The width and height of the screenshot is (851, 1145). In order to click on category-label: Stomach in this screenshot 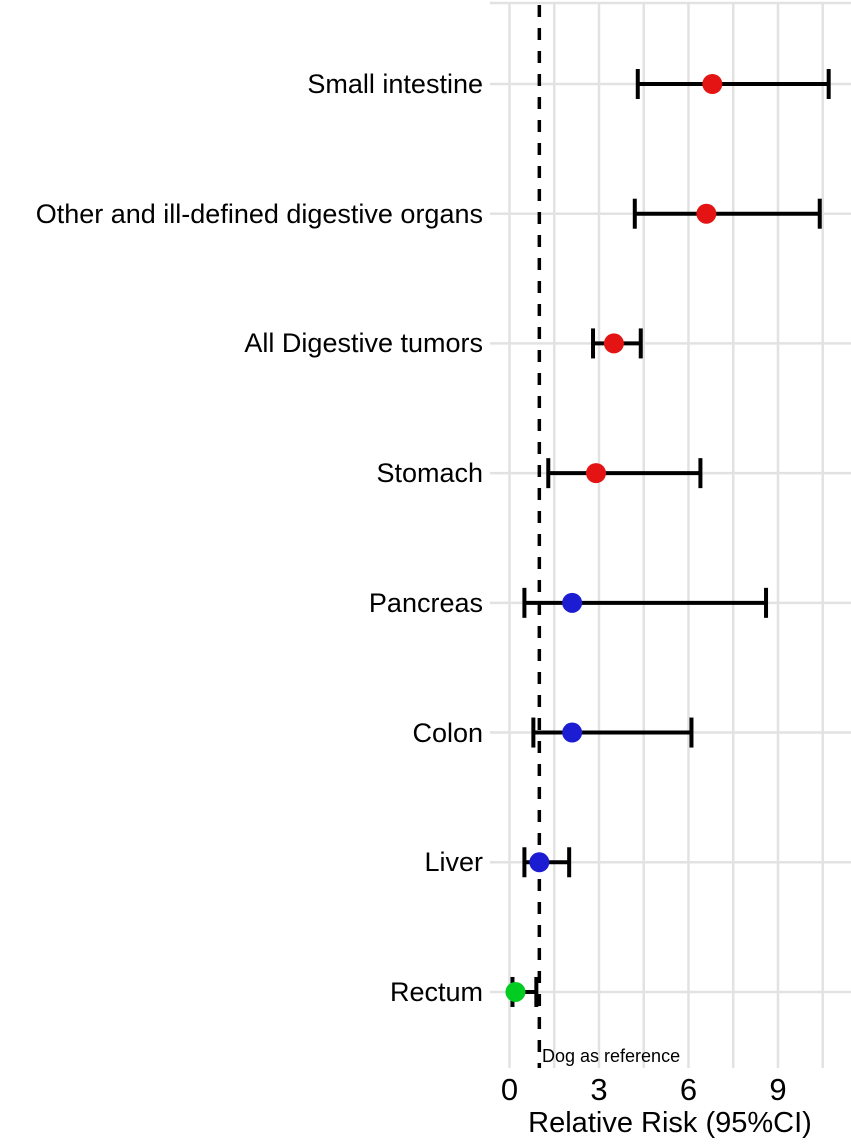, I will do `click(429, 473)`.